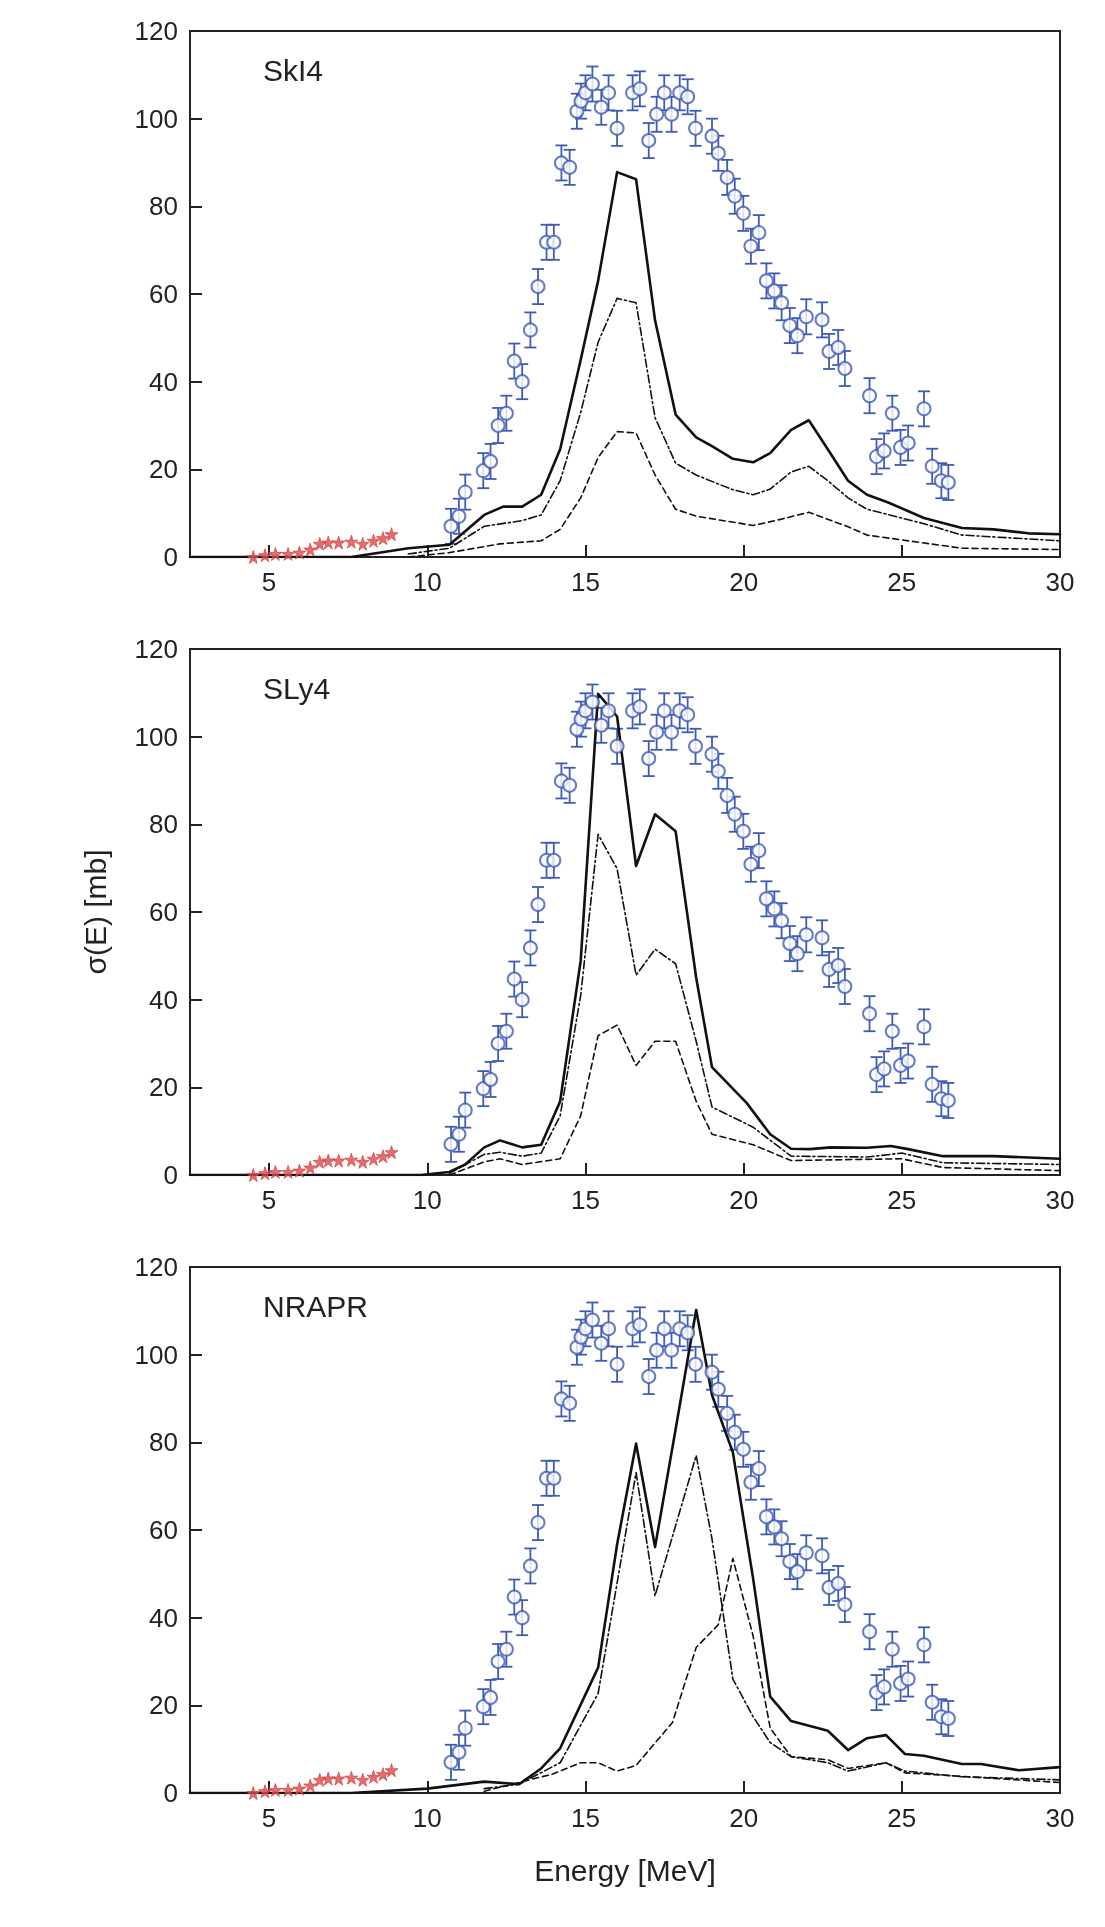 Image resolution: width=1105 pixels, height=1927 pixels. Describe the element at coordinates (95, 912) in the screenshot. I see `y-axis-title: σ(E) [mb]` at that location.